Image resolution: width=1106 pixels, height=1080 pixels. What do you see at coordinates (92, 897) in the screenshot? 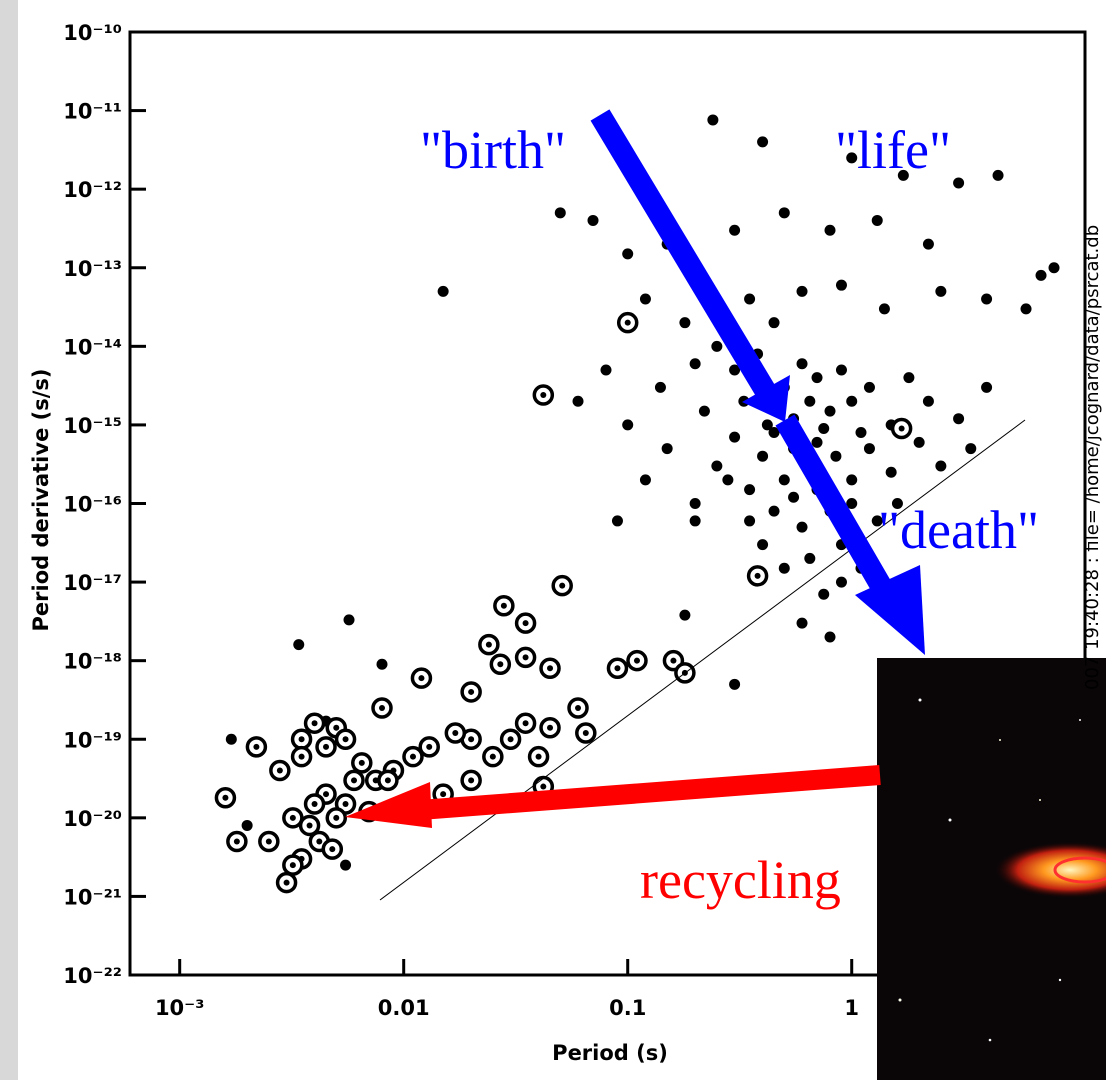
I see `y-tick-label: 10⁻²¹` at bounding box center [92, 897].